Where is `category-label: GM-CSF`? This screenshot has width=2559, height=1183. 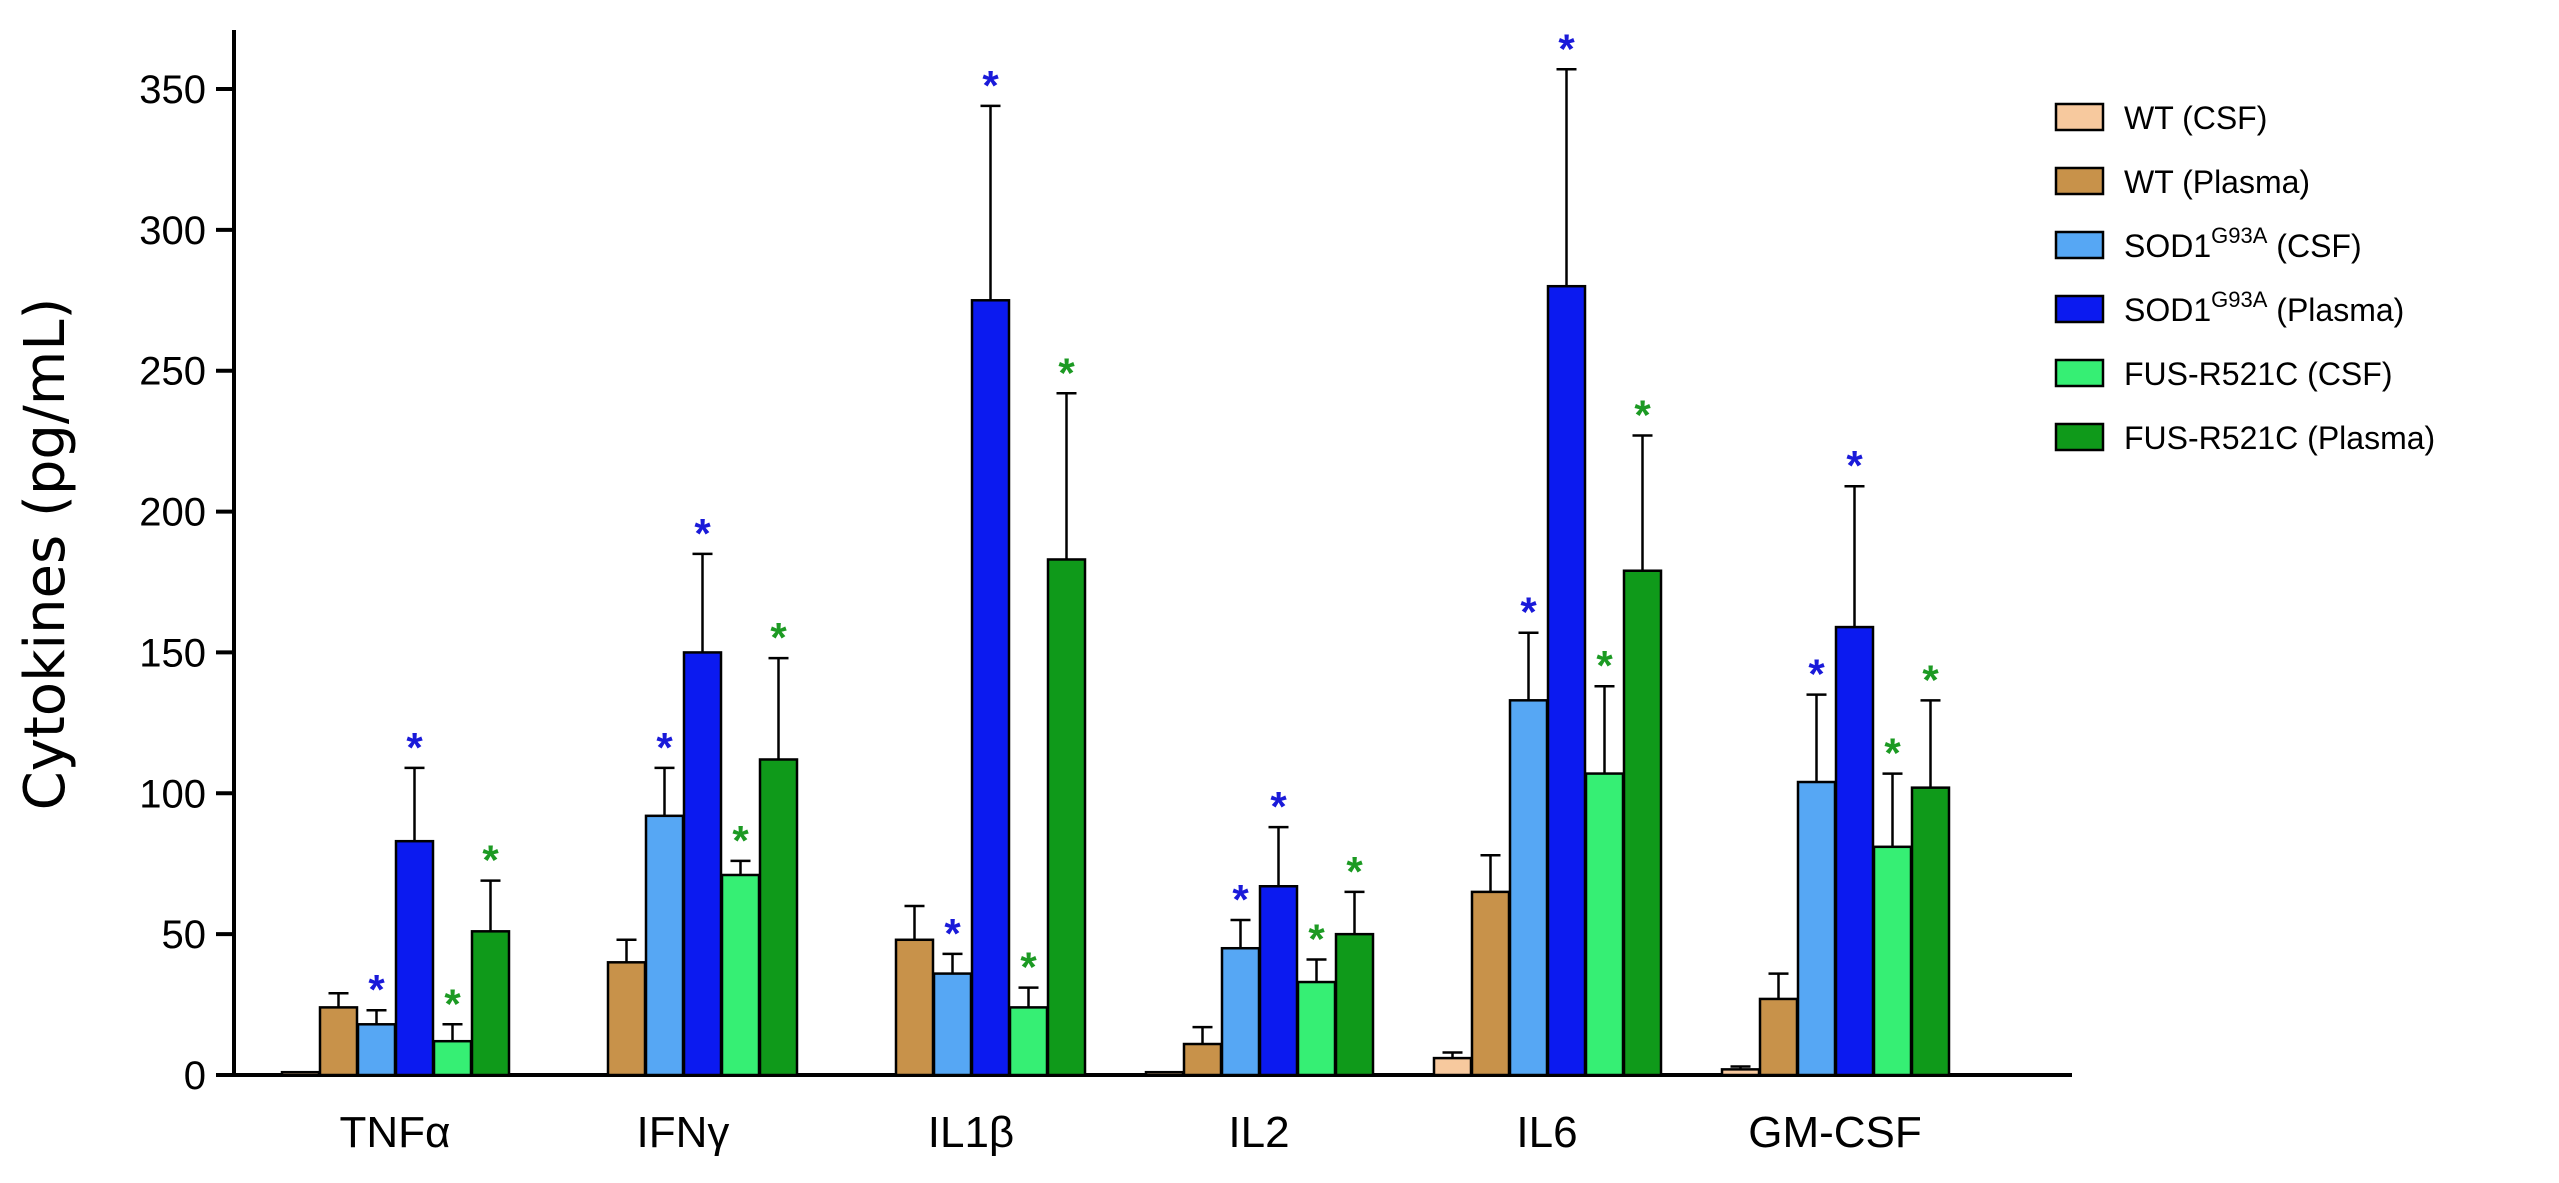
category-label: GM-CSF is located at coordinates (1835, 1132).